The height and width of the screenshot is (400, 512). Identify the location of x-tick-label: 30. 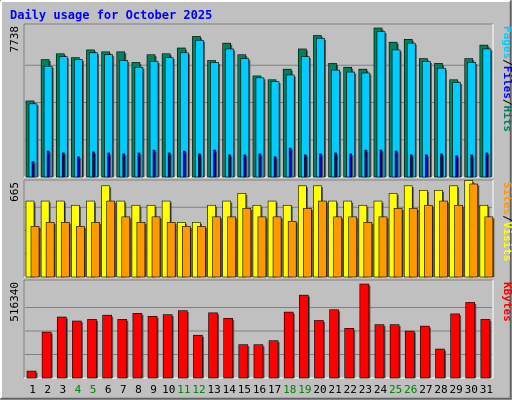
(471, 389).